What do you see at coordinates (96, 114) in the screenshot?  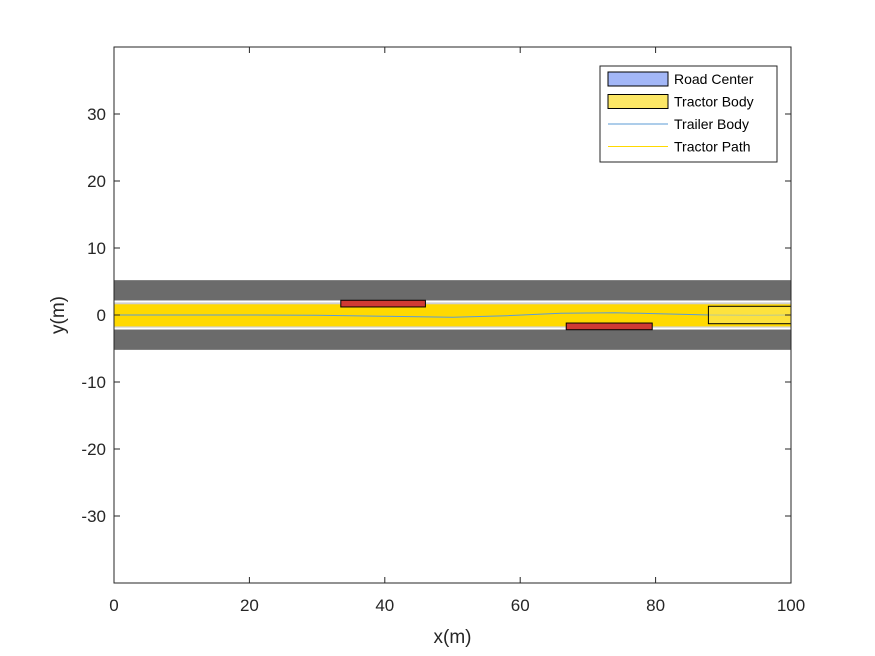 I see `y-tick-label: 30` at bounding box center [96, 114].